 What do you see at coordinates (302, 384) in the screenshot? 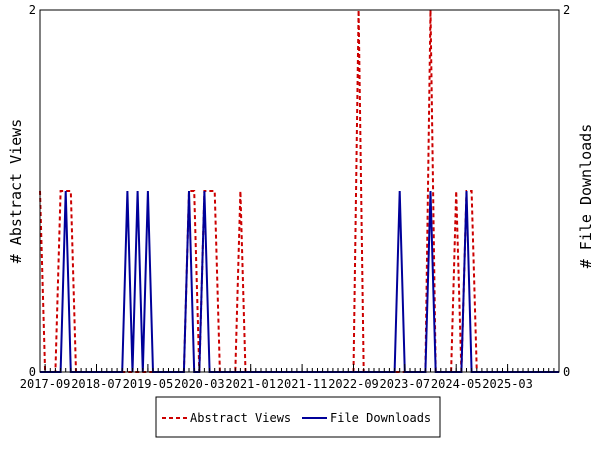
I see `x-tick-label-2021-11: 2021-11` at bounding box center [302, 384].